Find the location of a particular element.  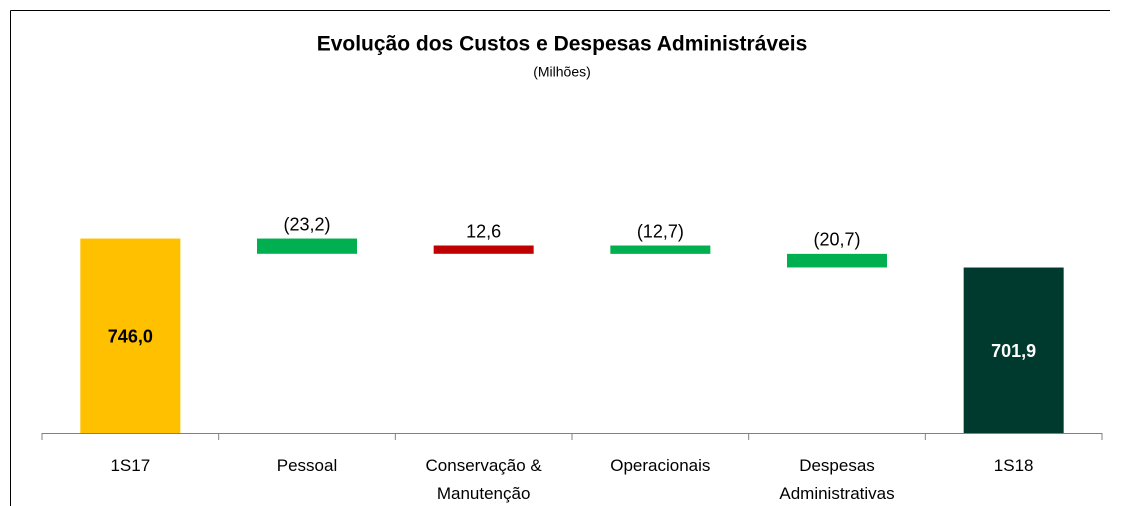

data-label: 701,9 is located at coordinates (1013, 351).